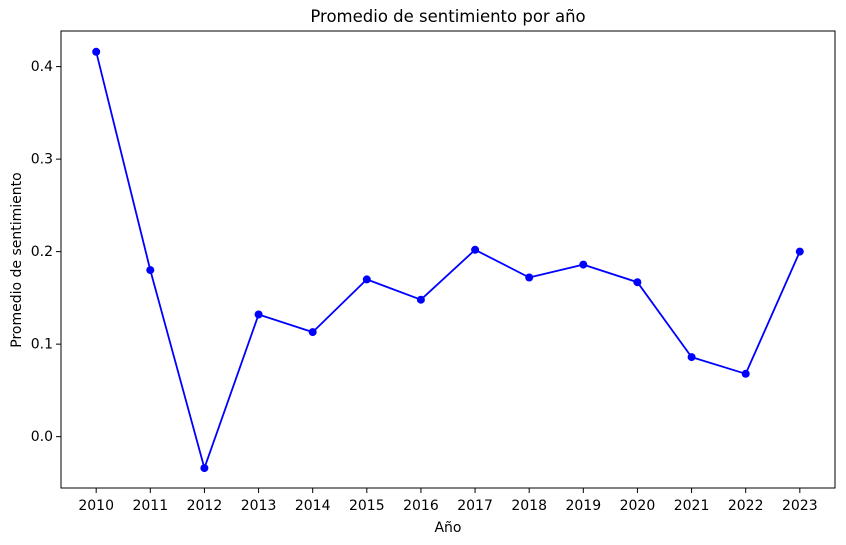  Describe the element at coordinates (421, 506) in the screenshot. I see `x-tick-label: 2016` at that location.